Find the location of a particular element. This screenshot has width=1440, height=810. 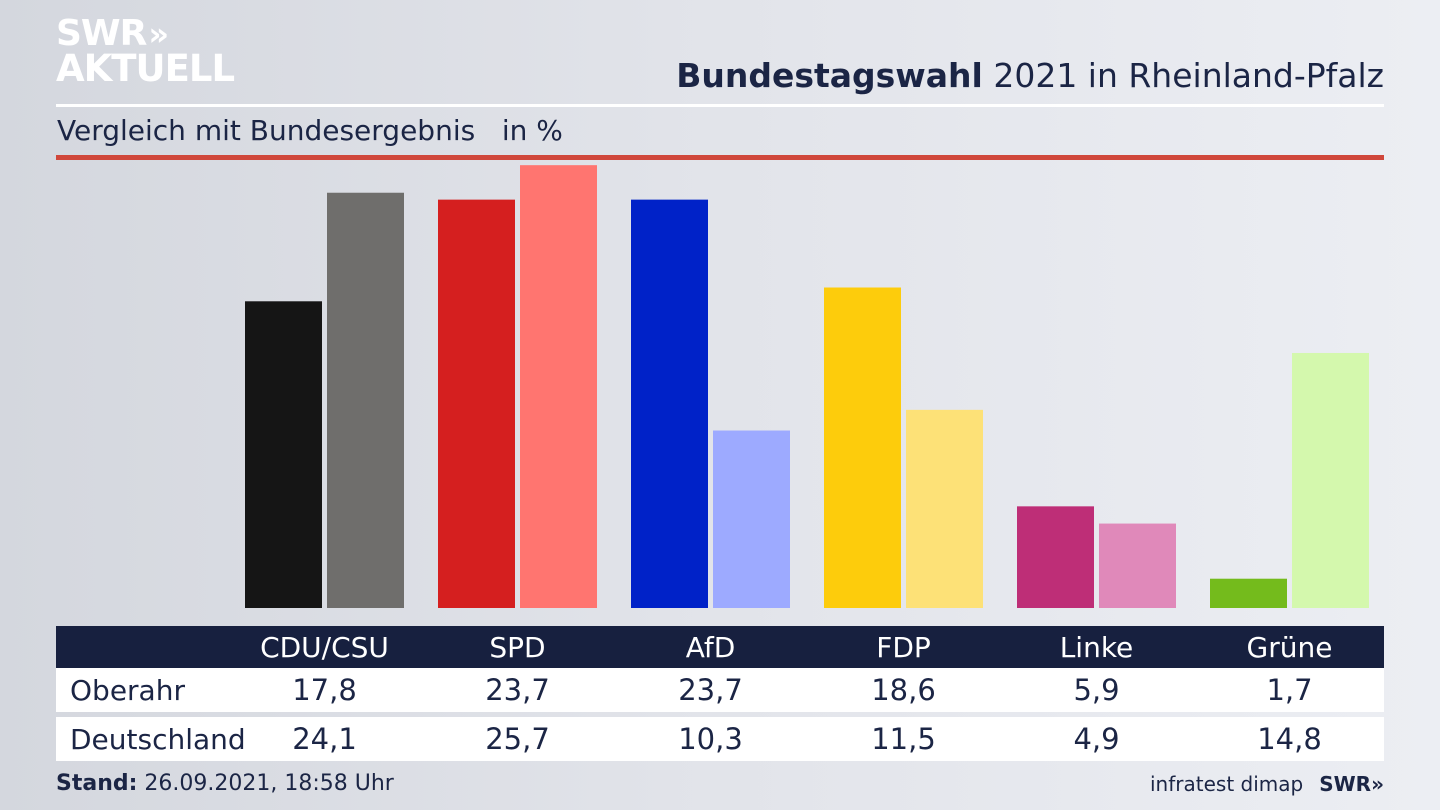

value-cell: 10,3 is located at coordinates (710, 739).